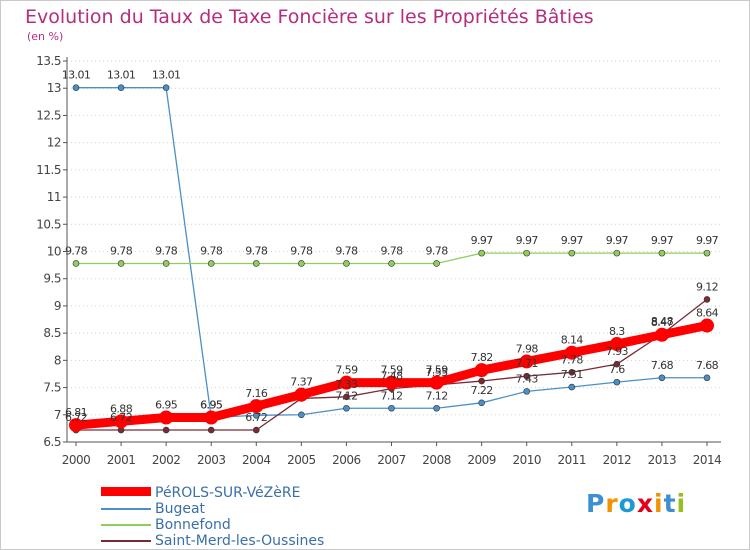 This screenshot has height=550, width=750. Describe the element at coordinates (48, 115) in the screenshot. I see `y-tick-label: 12.5` at that location.